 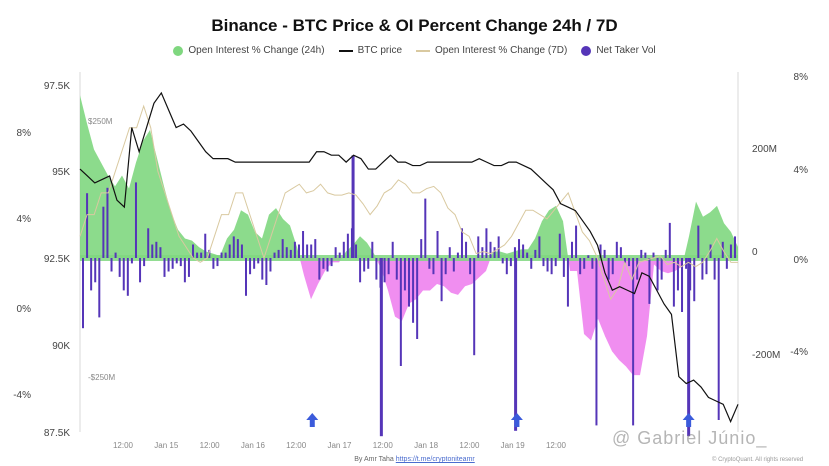 I want to click on legend-item-oi7d: Open Interest % Change (7D), so click(x=491, y=50).